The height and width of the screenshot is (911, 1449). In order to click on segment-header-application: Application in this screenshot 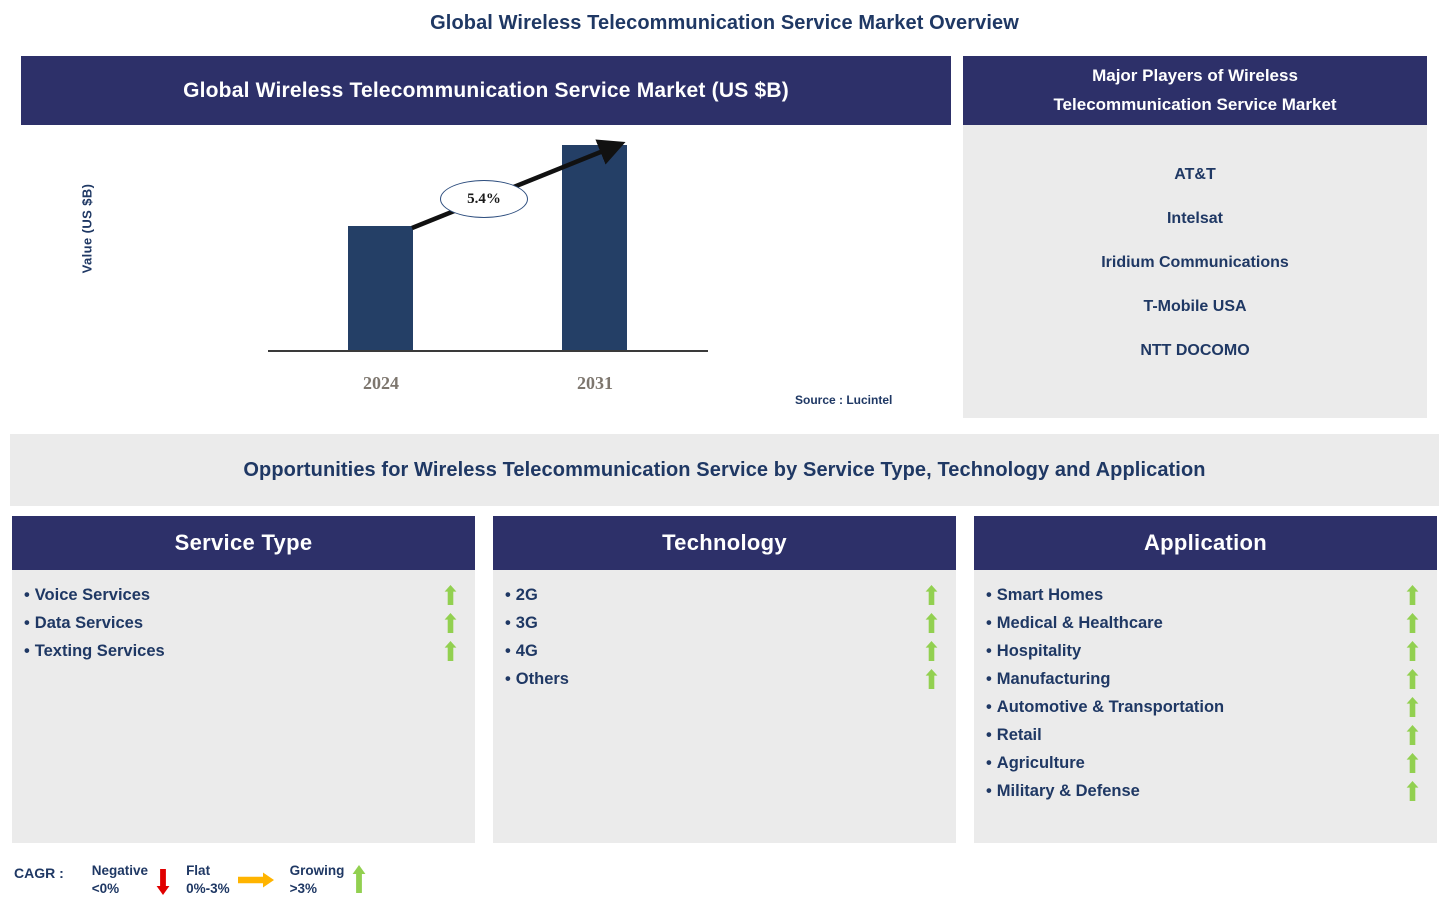, I will do `click(1205, 543)`.